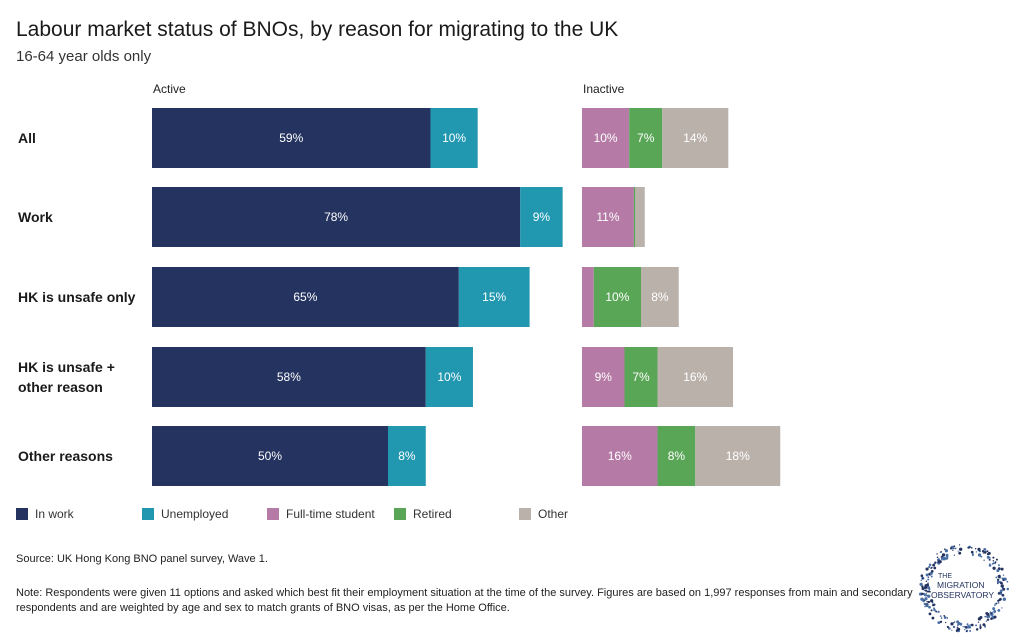 This screenshot has height=644, width=1024. What do you see at coordinates (606, 138) in the screenshot?
I see `data-label-all-full-time-student: 10%` at bounding box center [606, 138].